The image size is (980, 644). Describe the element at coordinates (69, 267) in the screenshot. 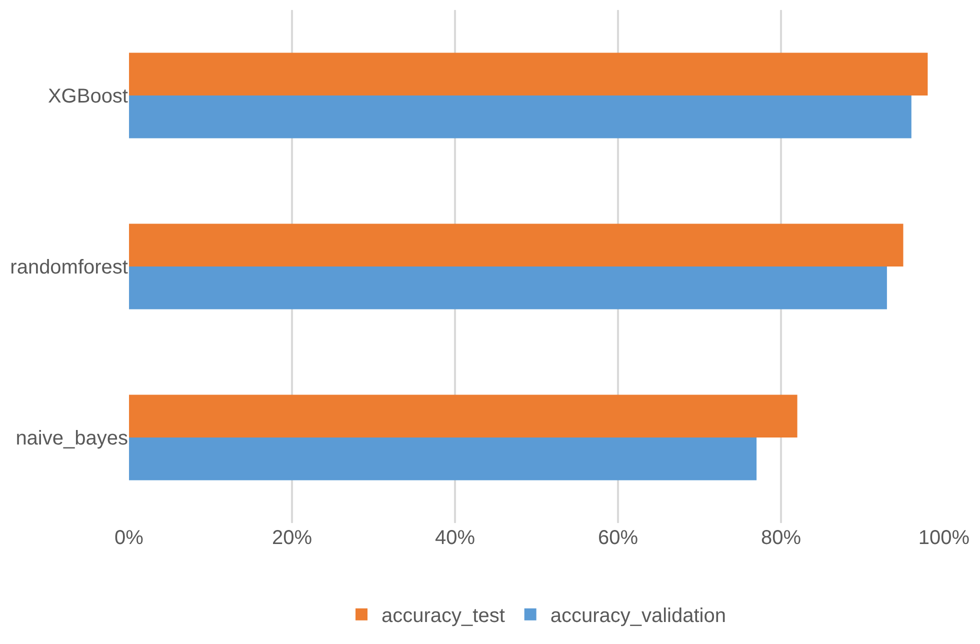

I see `y-tick-label: randomforest` at that location.